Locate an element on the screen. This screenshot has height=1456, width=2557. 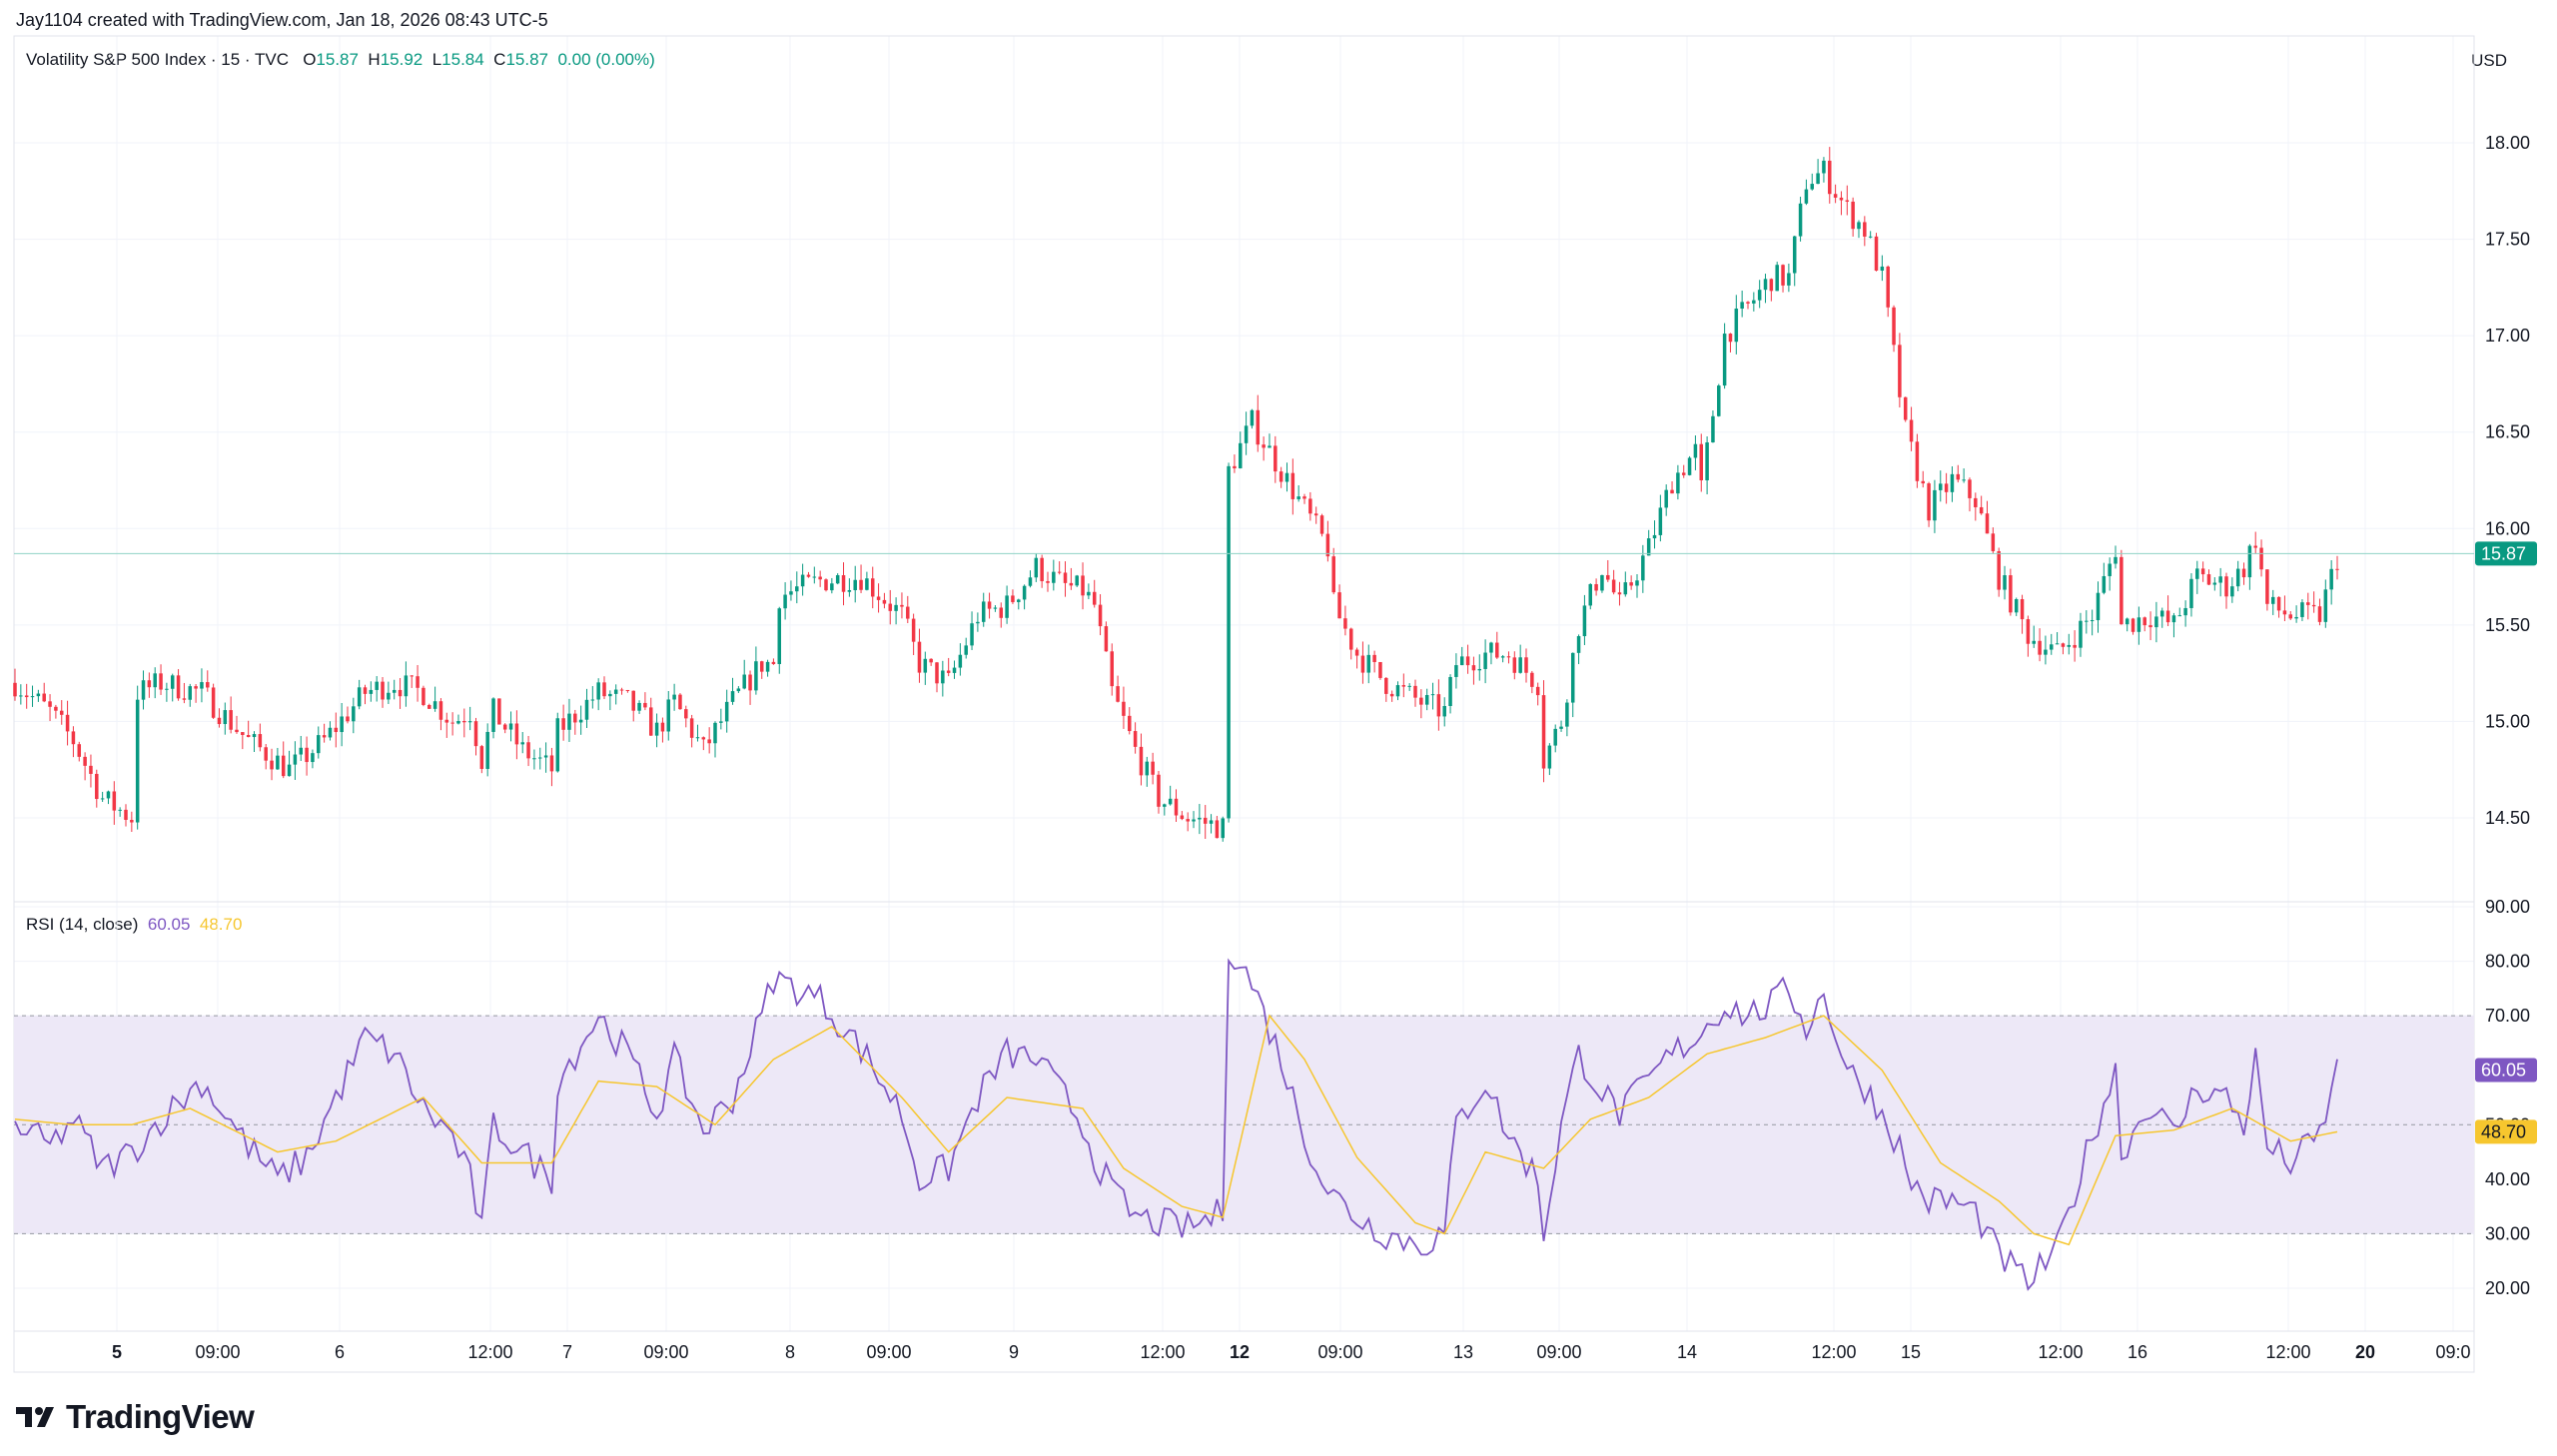
time-tick-label: 12:00 is located at coordinates (2287, 1352).